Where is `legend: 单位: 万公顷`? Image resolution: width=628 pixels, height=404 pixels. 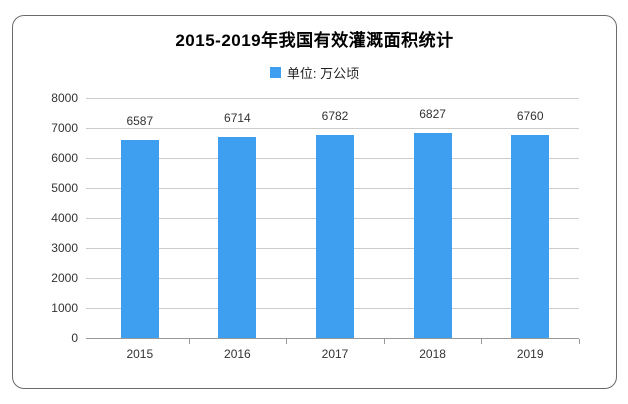
legend: 单位: 万公顷 is located at coordinates (314, 72).